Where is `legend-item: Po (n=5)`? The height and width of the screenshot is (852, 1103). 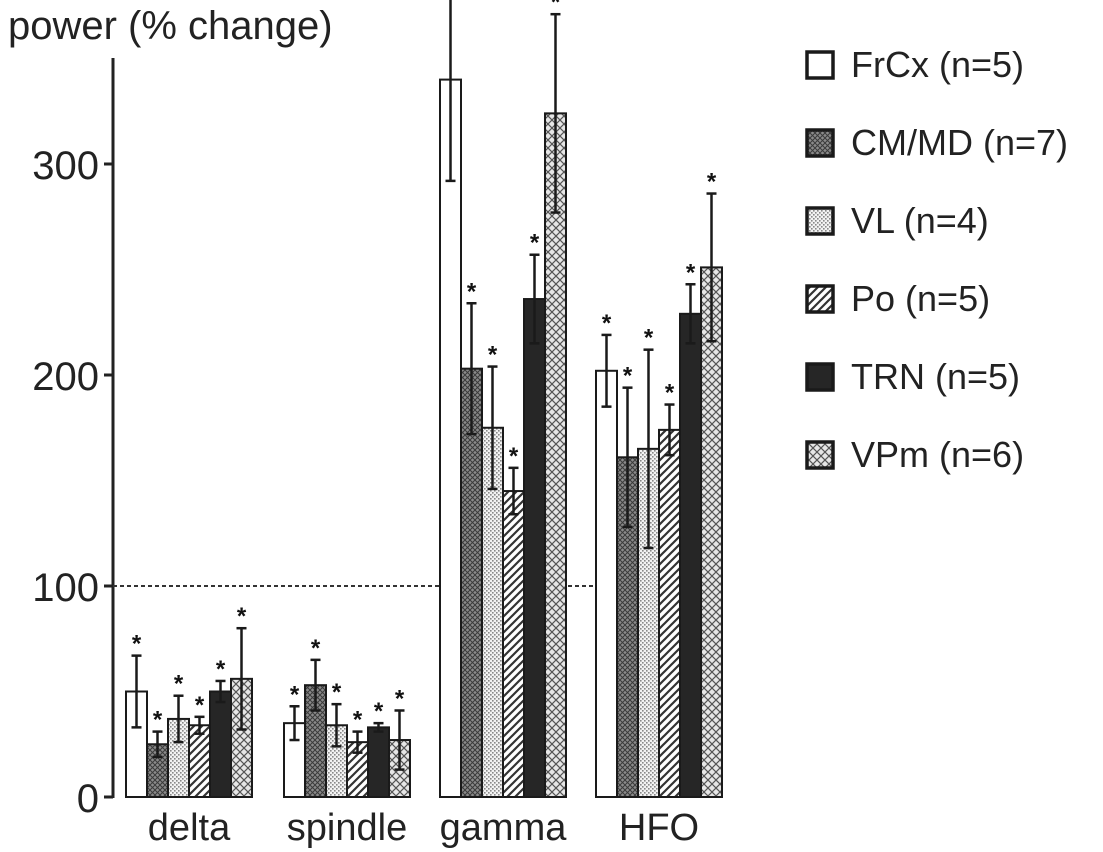
legend-item: Po (n=5) is located at coordinates (936, 299).